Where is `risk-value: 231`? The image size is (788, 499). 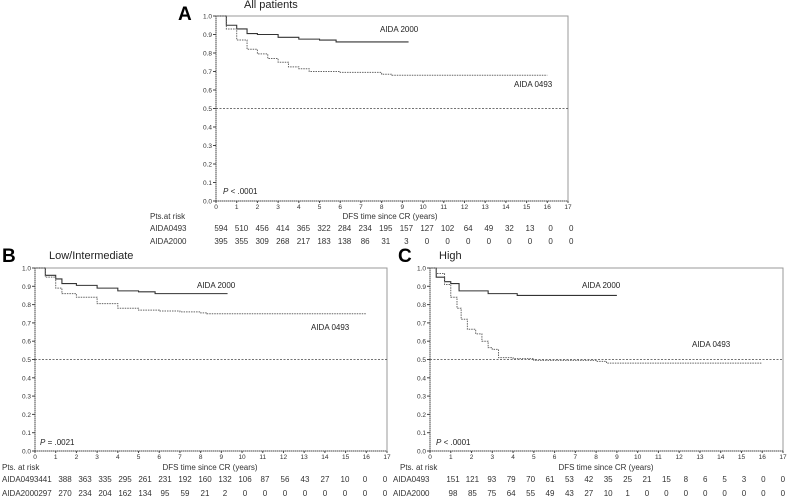 risk-value: 231 is located at coordinates (165, 479).